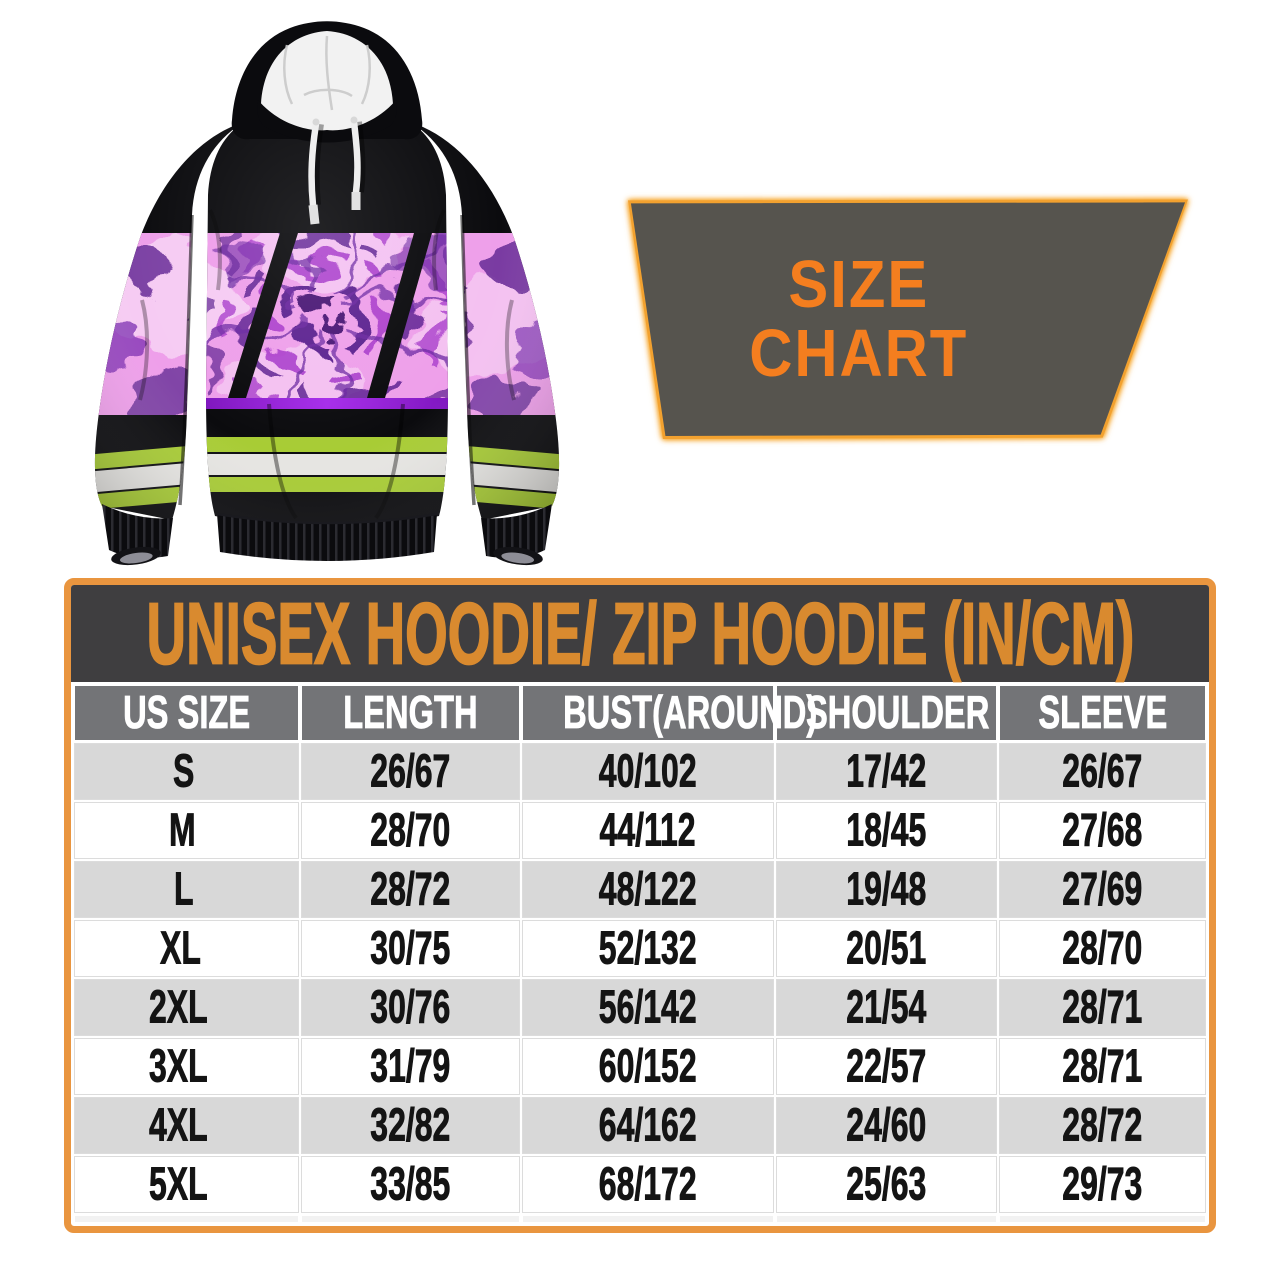  I want to click on ribbed-hem, so click(327, 536).